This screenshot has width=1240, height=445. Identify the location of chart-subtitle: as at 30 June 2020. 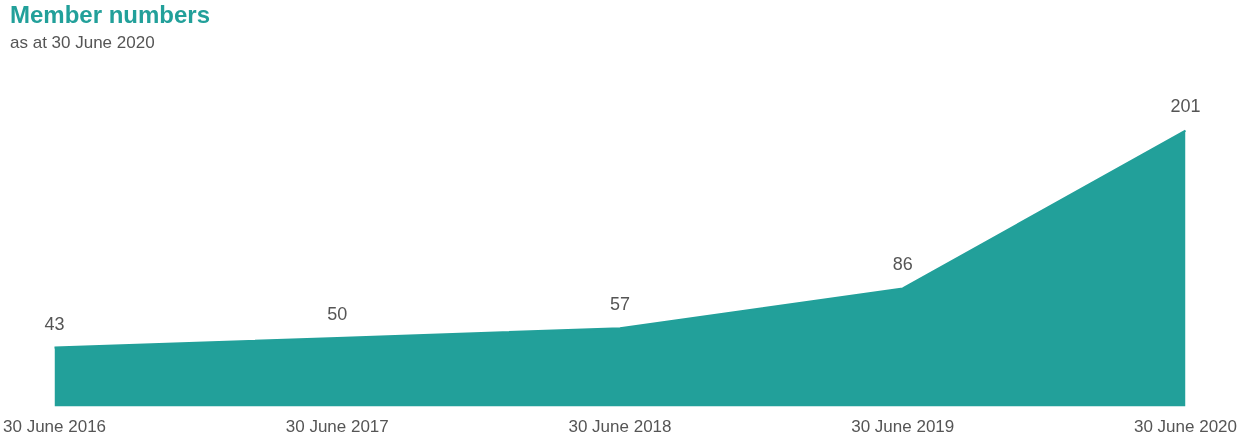
(82, 42).